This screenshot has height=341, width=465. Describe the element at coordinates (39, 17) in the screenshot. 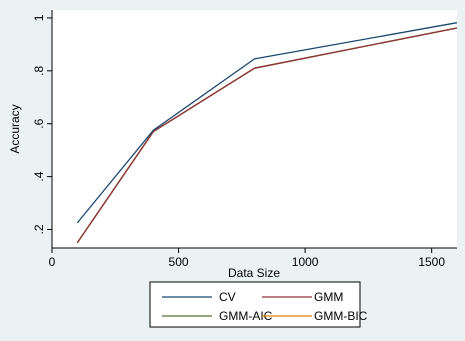

I see `y-tick-label: 1` at that location.